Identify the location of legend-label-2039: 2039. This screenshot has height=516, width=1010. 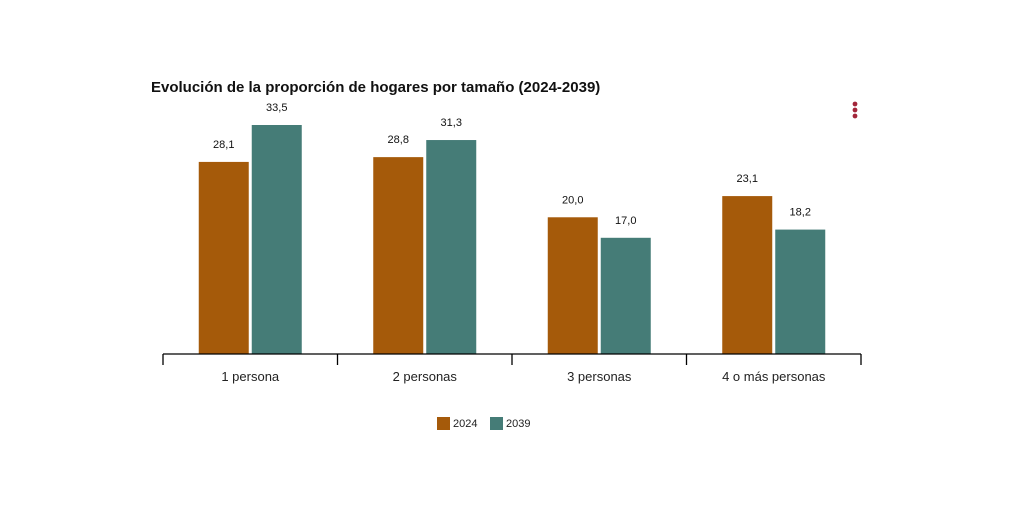
(518, 424).